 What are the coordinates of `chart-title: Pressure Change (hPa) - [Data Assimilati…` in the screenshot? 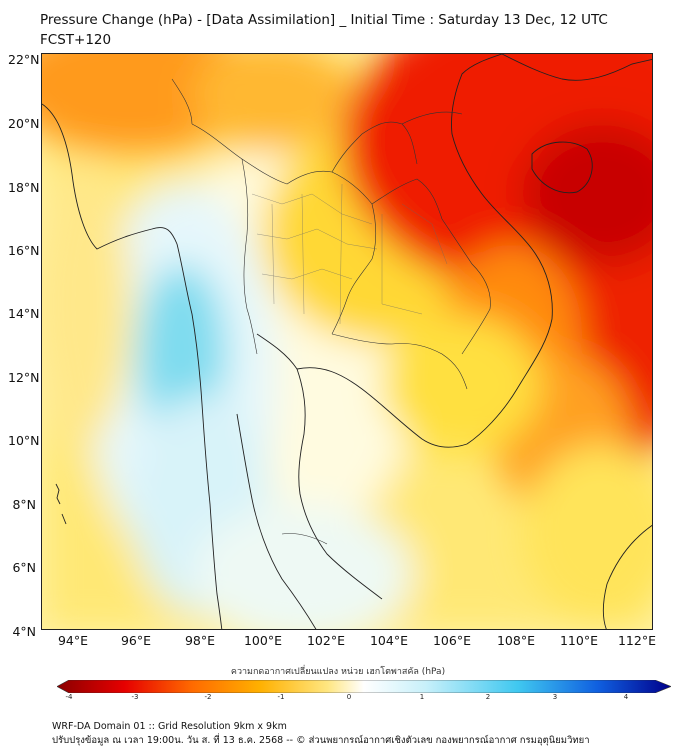 It's located at (324, 30).